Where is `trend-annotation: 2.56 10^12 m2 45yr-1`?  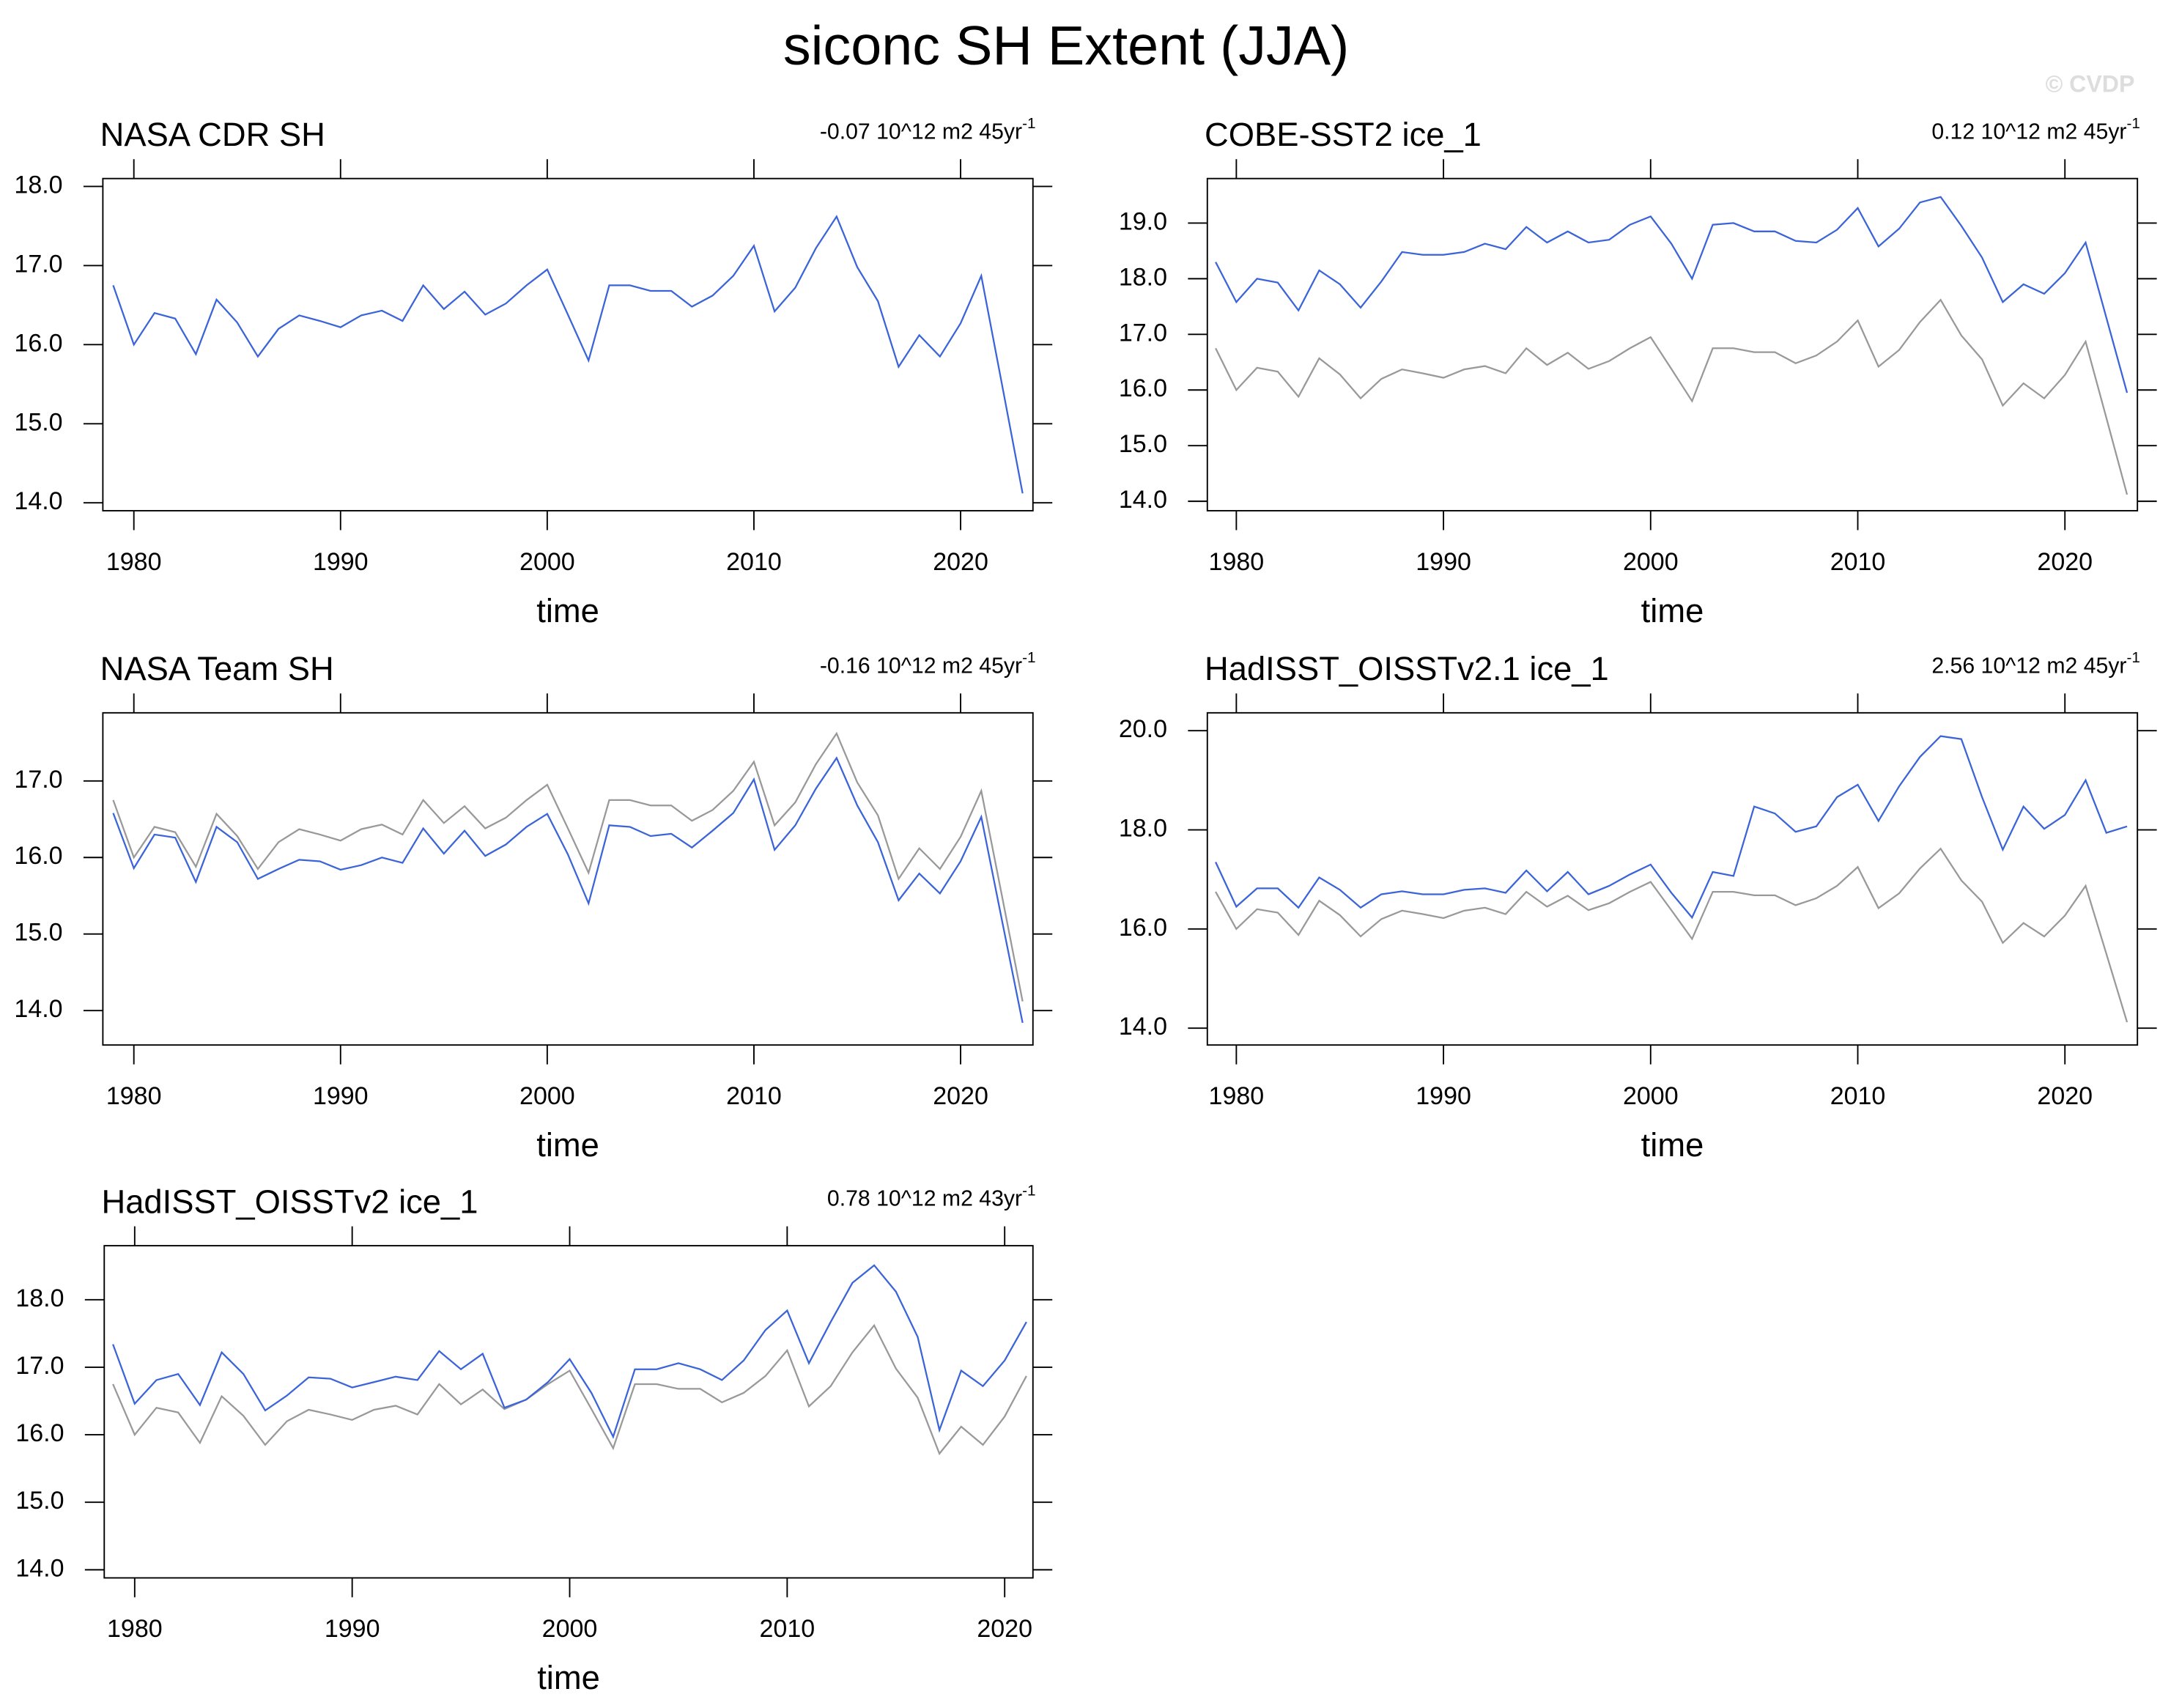 trend-annotation: 2.56 10^12 m2 45yr-1 is located at coordinates (2036, 664).